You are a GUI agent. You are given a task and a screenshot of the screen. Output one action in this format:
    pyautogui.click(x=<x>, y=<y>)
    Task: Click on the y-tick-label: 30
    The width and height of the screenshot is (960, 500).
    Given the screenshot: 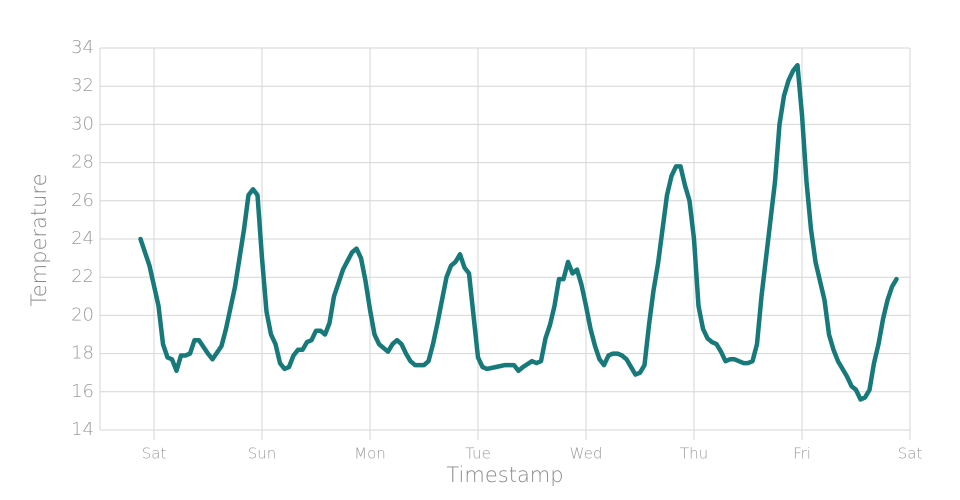 What is the action you would take?
    pyautogui.click(x=82, y=123)
    